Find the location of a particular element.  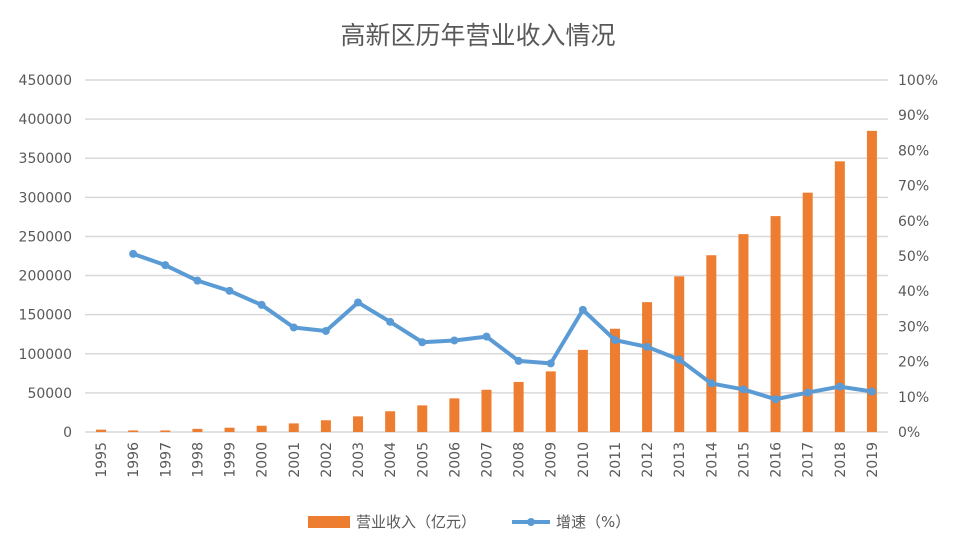

legend: 营业收入（亿元） 增速（%） is located at coordinates (469, 522).